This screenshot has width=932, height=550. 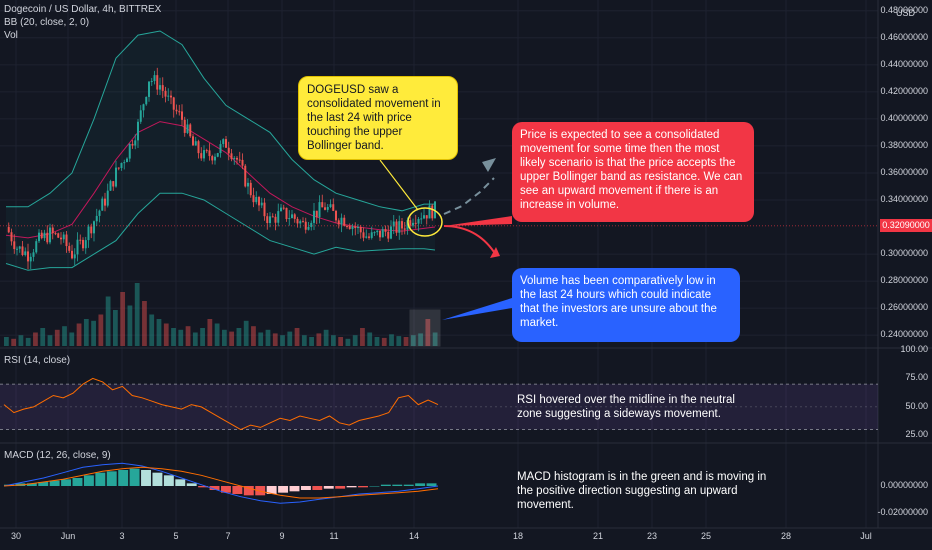 What do you see at coordinates (906, 226) in the screenshot?
I see `last-price-tag: 0.32090000` at bounding box center [906, 226].